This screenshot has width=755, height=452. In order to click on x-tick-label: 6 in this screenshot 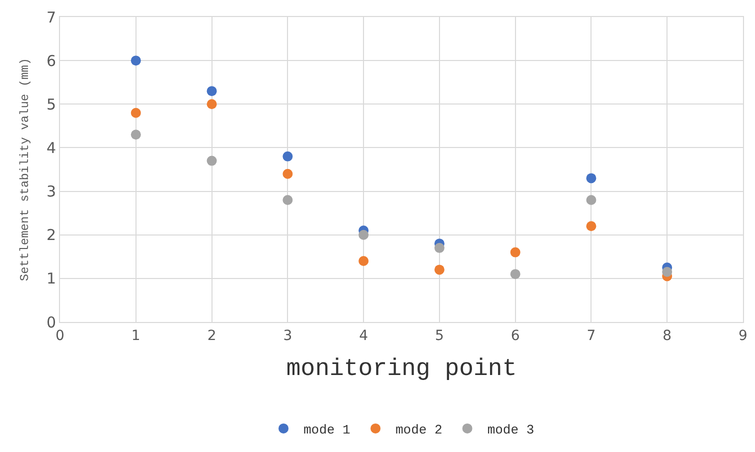, I will do `click(515, 336)`.